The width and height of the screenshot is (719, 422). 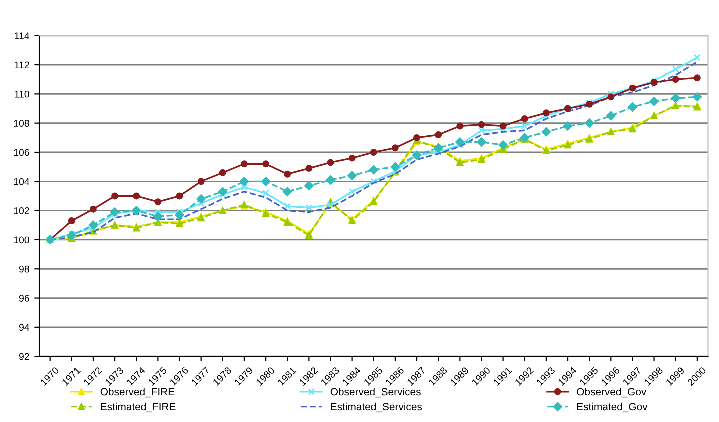 What do you see at coordinates (22, 94) in the screenshot?
I see `y-tick-label: 110` at bounding box center [22, 94].